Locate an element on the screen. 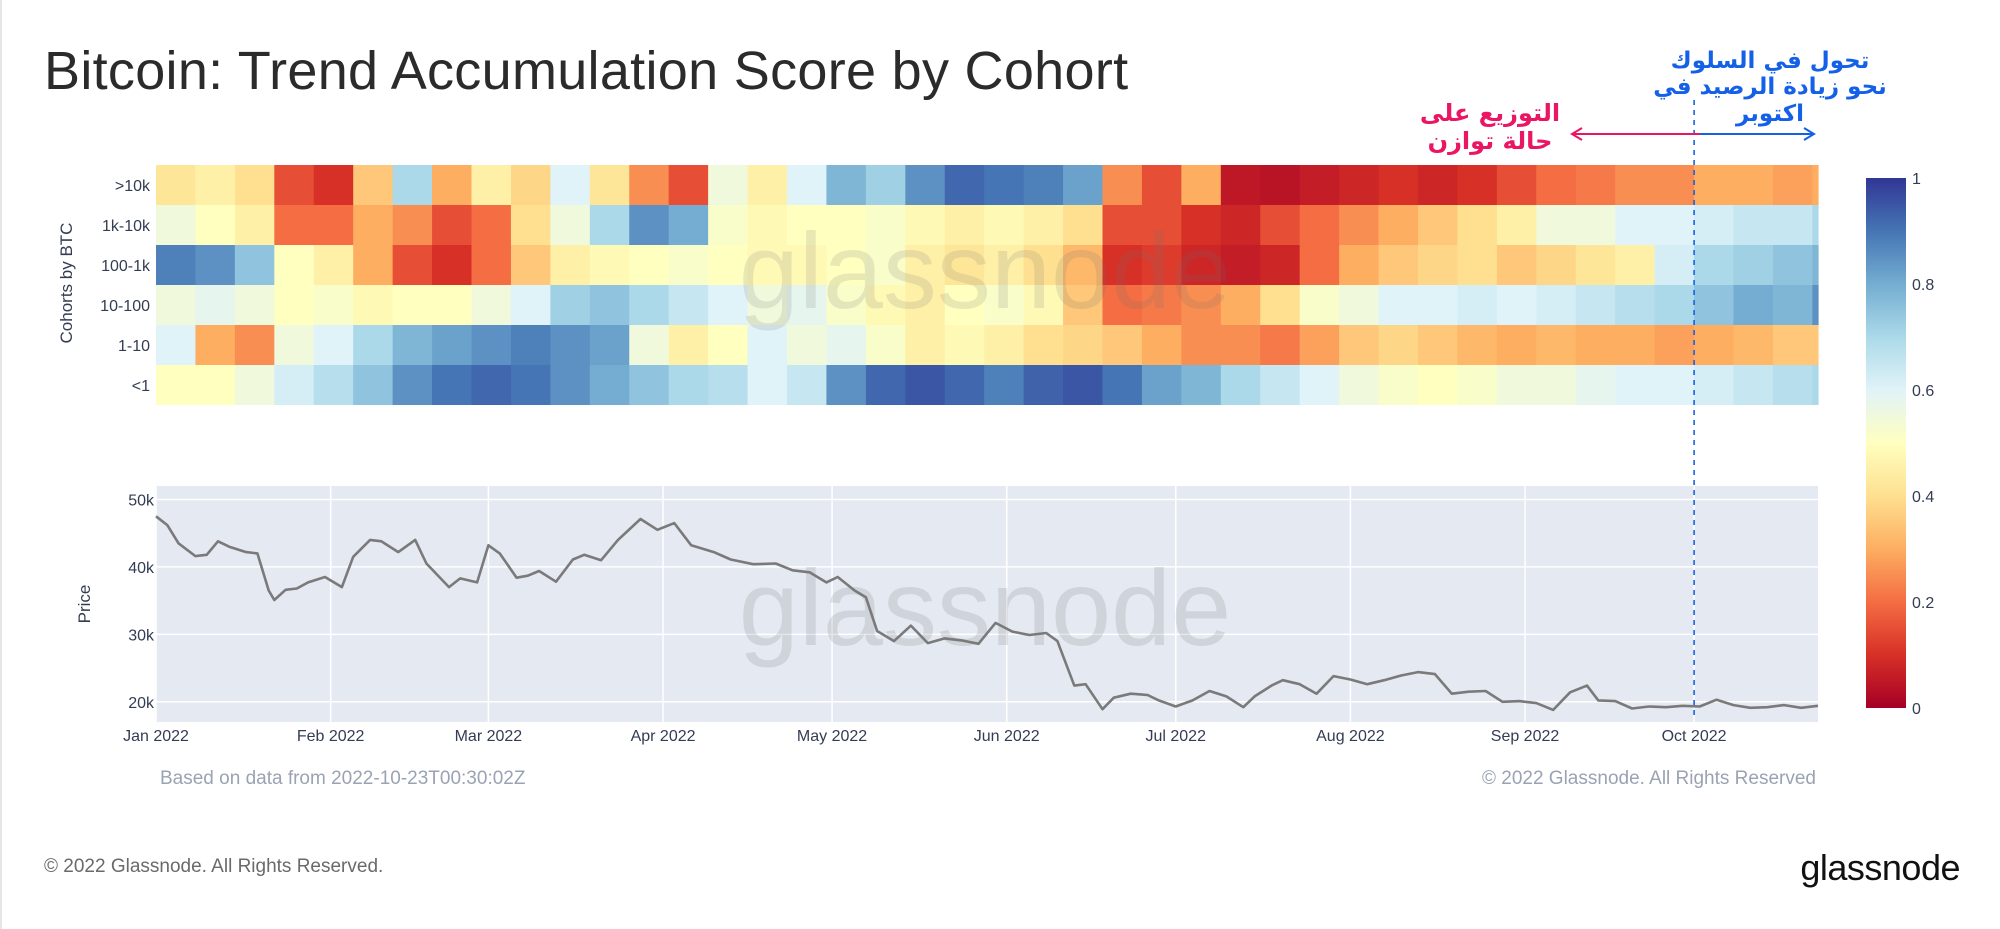  heatmap-row-label: <1 is located at coordinates (141, 386).